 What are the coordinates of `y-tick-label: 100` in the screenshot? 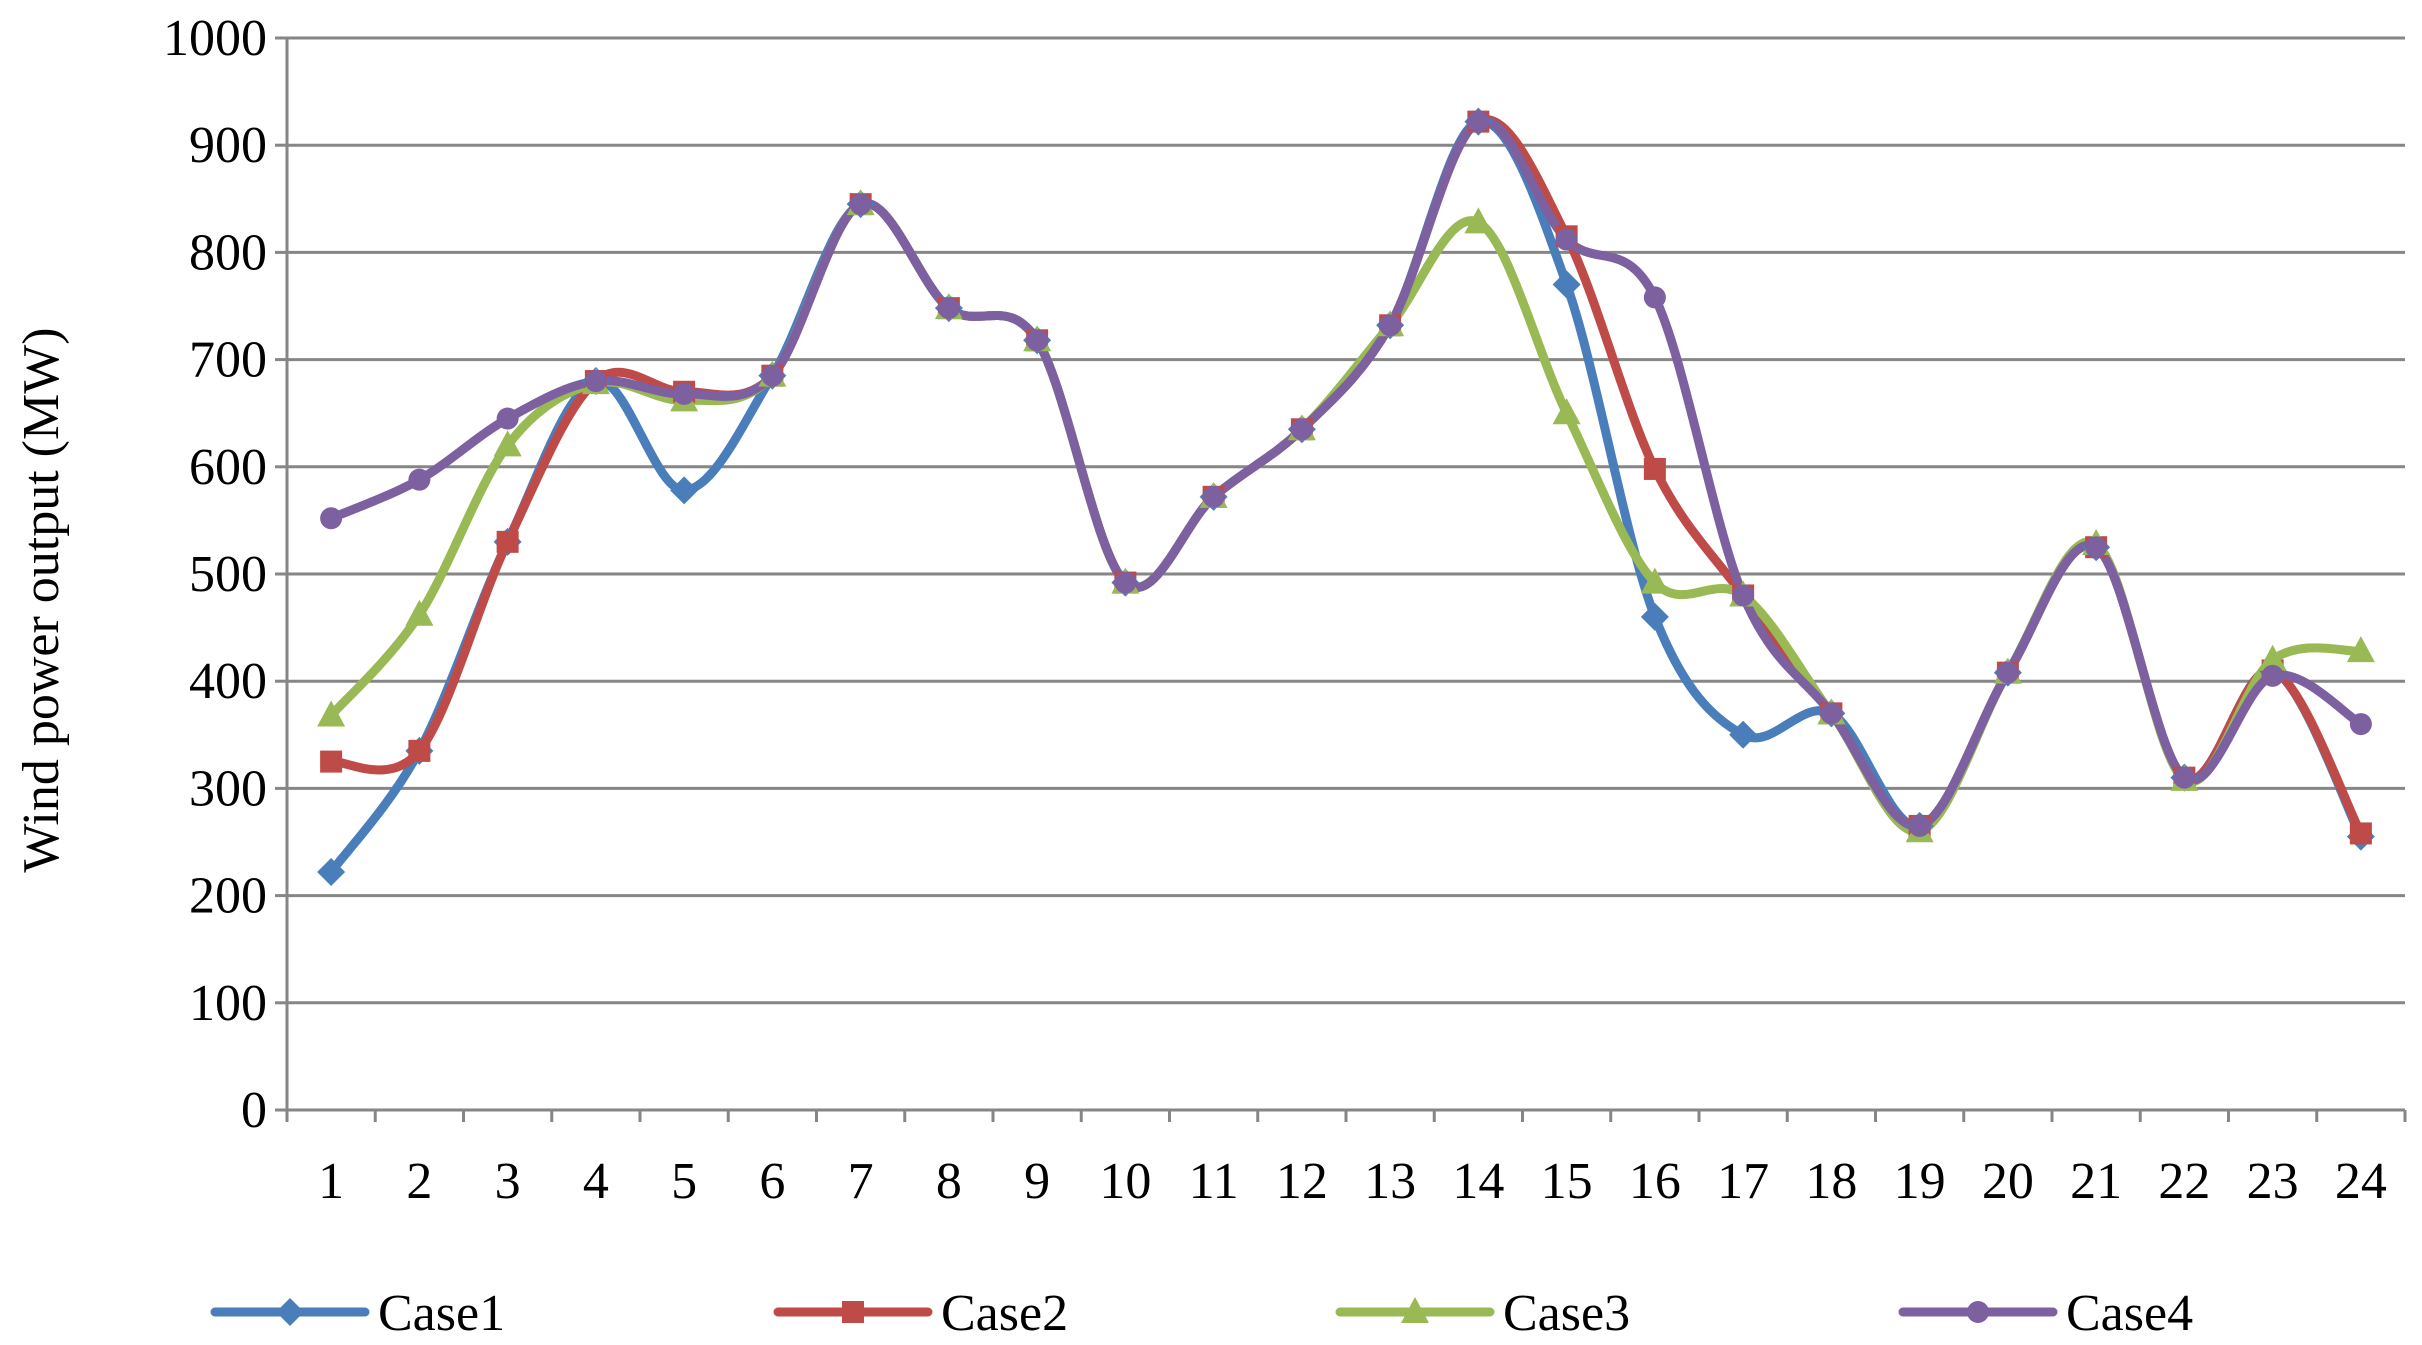 It's located at (228, 1003).